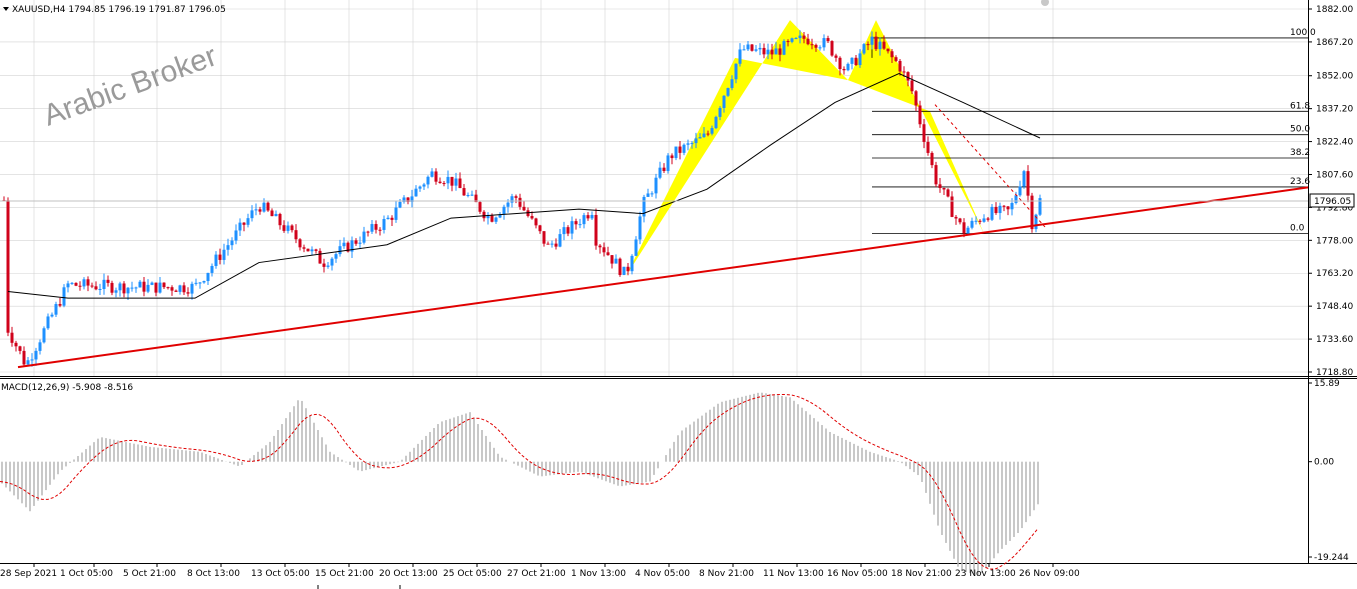  What do you see at coordinates (344, 574) in the screenshot?
I see `time-tick-label: 15 Oct 21:00` at bounding box center [344, 574].